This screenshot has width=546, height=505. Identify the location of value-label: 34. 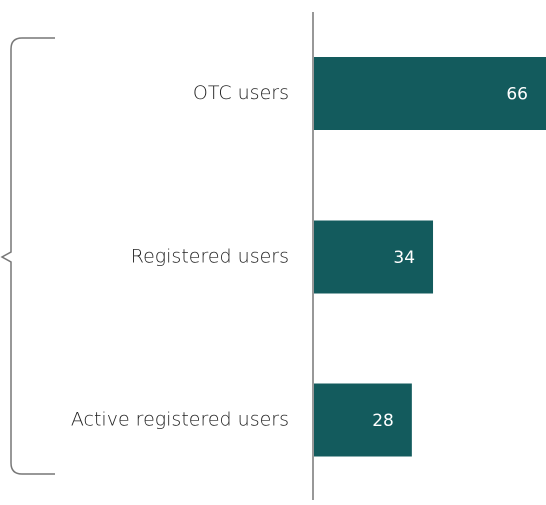
(404, 258).